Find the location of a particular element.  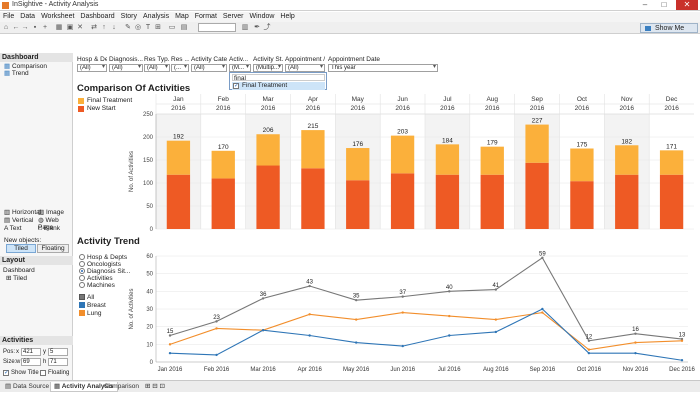

legend-breast: Breast is located at coordinates (96, 305).